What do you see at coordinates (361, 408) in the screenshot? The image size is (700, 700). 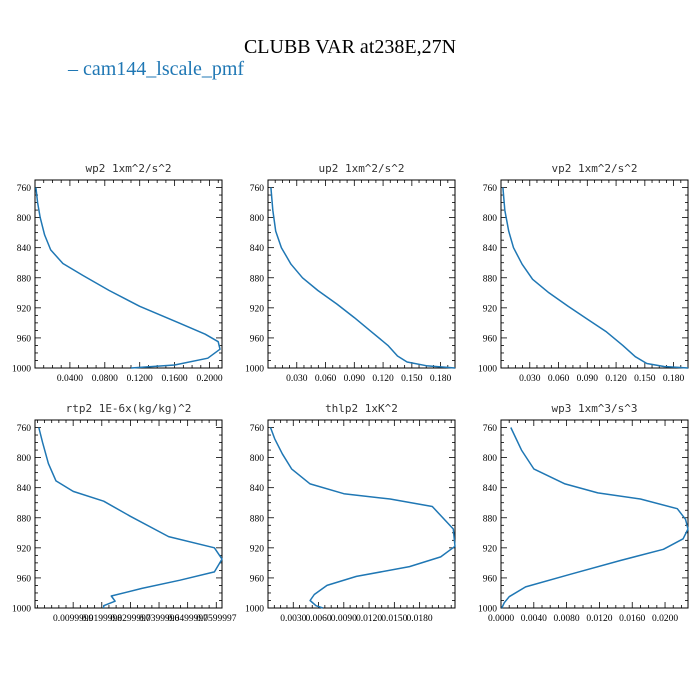 I see `subplot-title: thlp2 1xK^2` at bounding box center [361, 408].